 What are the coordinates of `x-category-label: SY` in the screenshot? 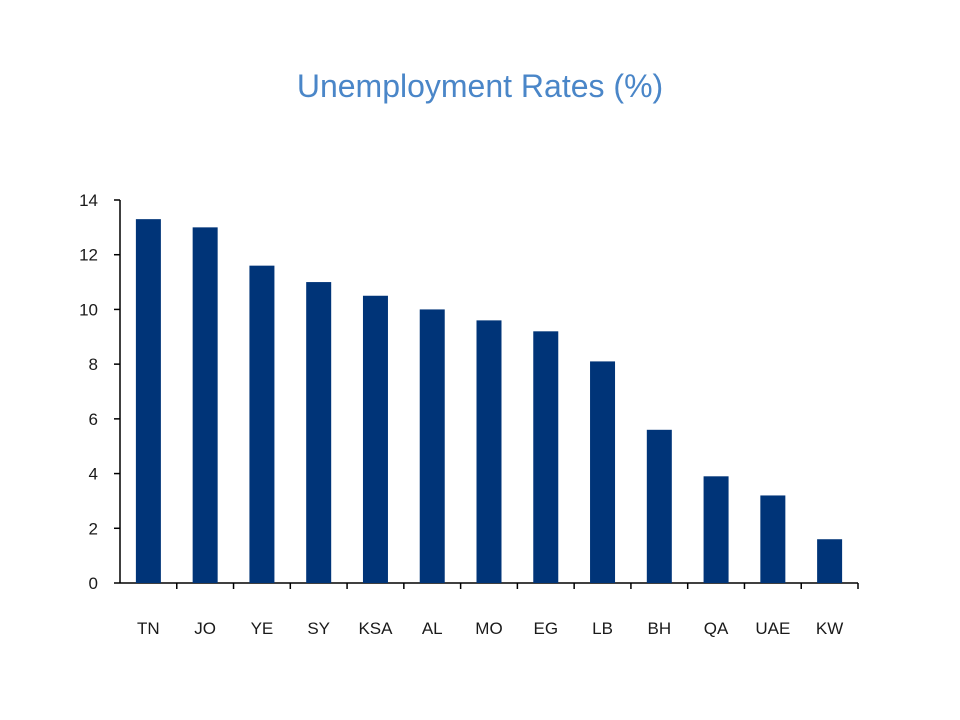 It's located at (318, 628).